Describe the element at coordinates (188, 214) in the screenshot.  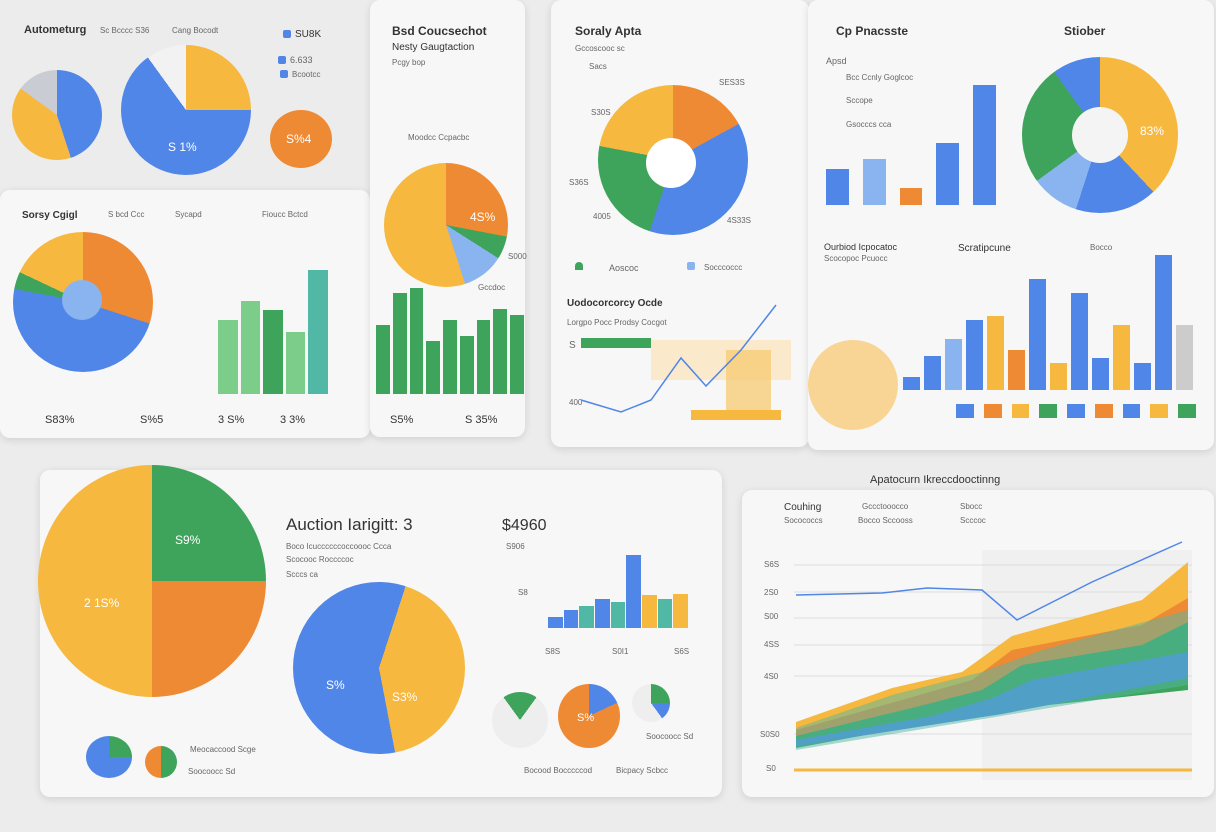
I see `legend-item: Sycapd` at that location.